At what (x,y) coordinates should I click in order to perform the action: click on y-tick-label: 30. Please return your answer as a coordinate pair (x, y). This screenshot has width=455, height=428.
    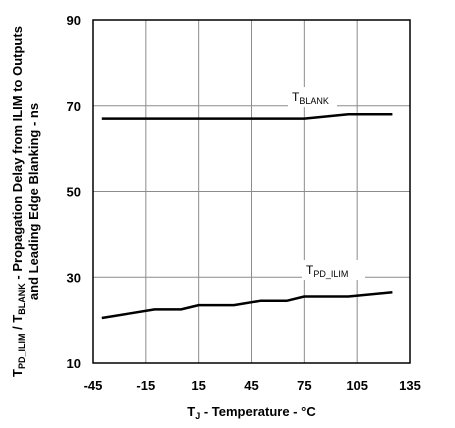
    Looking at the image, I should click on (74, 277).